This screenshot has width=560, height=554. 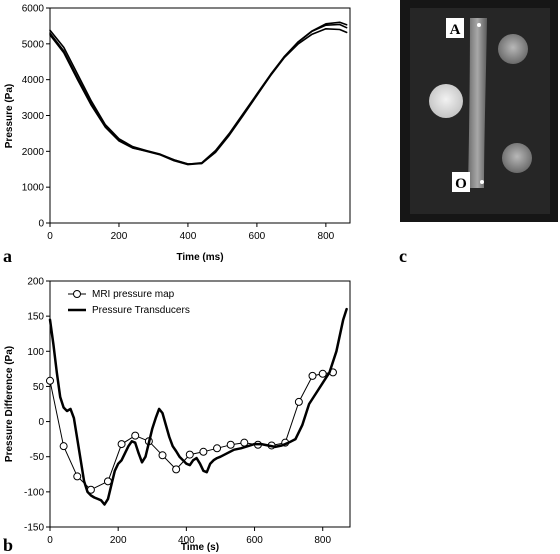 I want to click on chartA-xtick-label: 400, so click(x=188, y=236).